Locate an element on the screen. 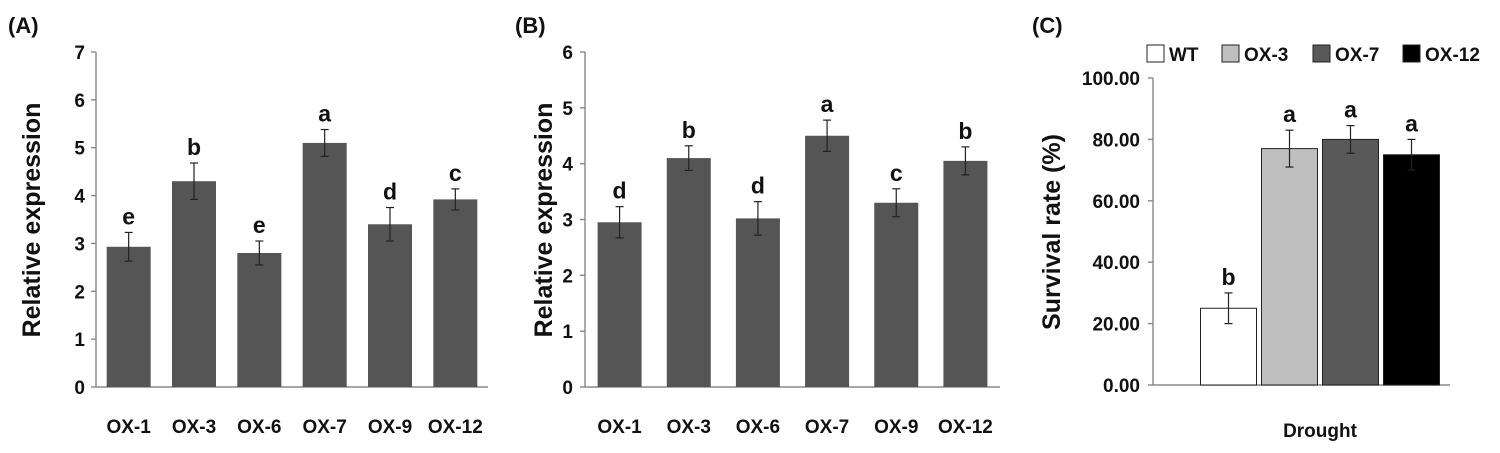 The height and width of the screenshot is (453, 1500). panel-a-x-tick-label: OX-3 is located at coordinates (194, 427).